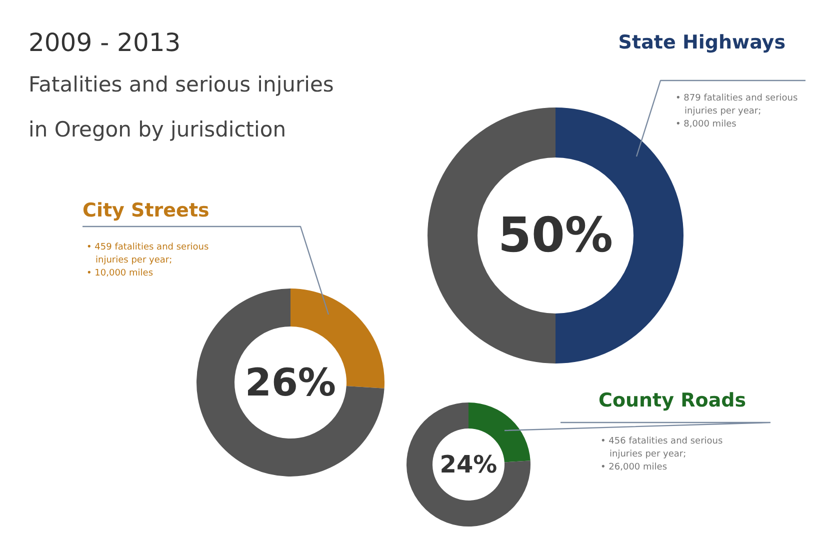 The image size is (835, 541). What do you see at coordinates (181, 107) in the screenshot?
I see `text: Fatalities and serious injuries in Oregon by jurisdiction` at bounding box center [181, 107].